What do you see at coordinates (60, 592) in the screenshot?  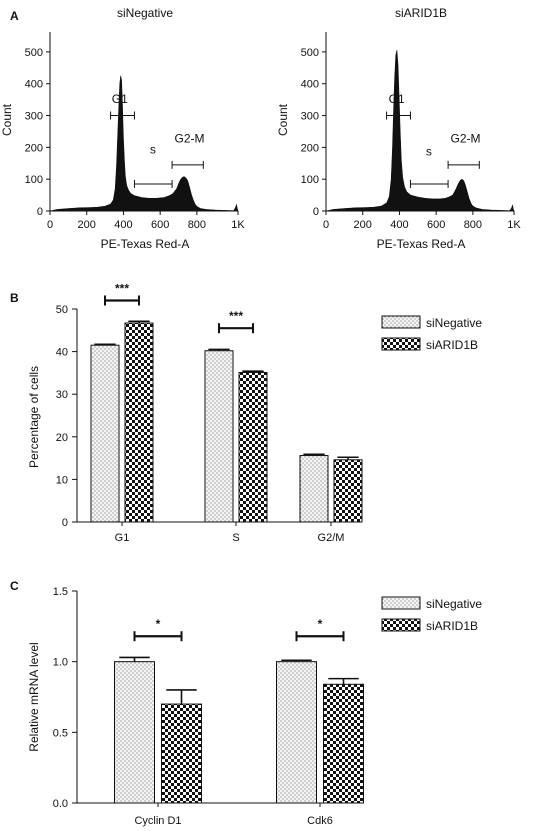 I see `y-tick-label: 1.5` at bounding box center [60, 592].